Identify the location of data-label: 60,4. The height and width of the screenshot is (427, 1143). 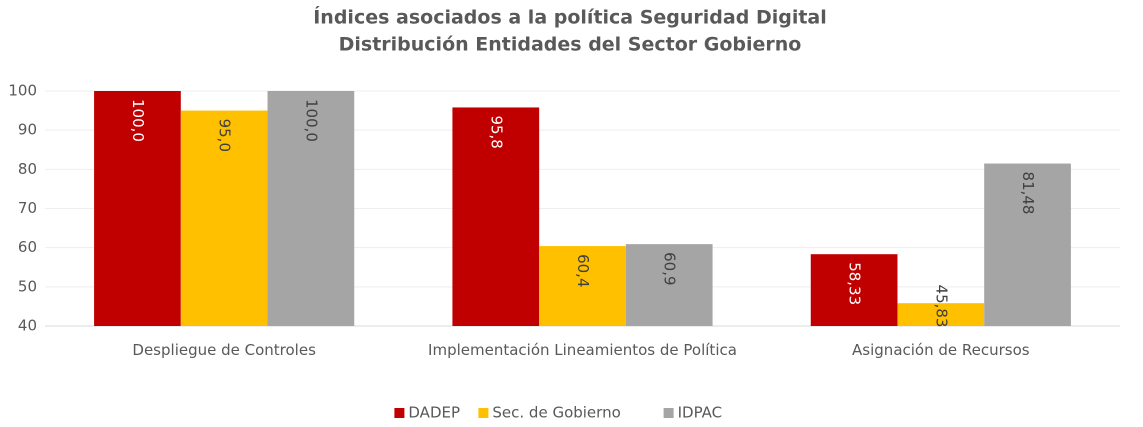
(583, 270).